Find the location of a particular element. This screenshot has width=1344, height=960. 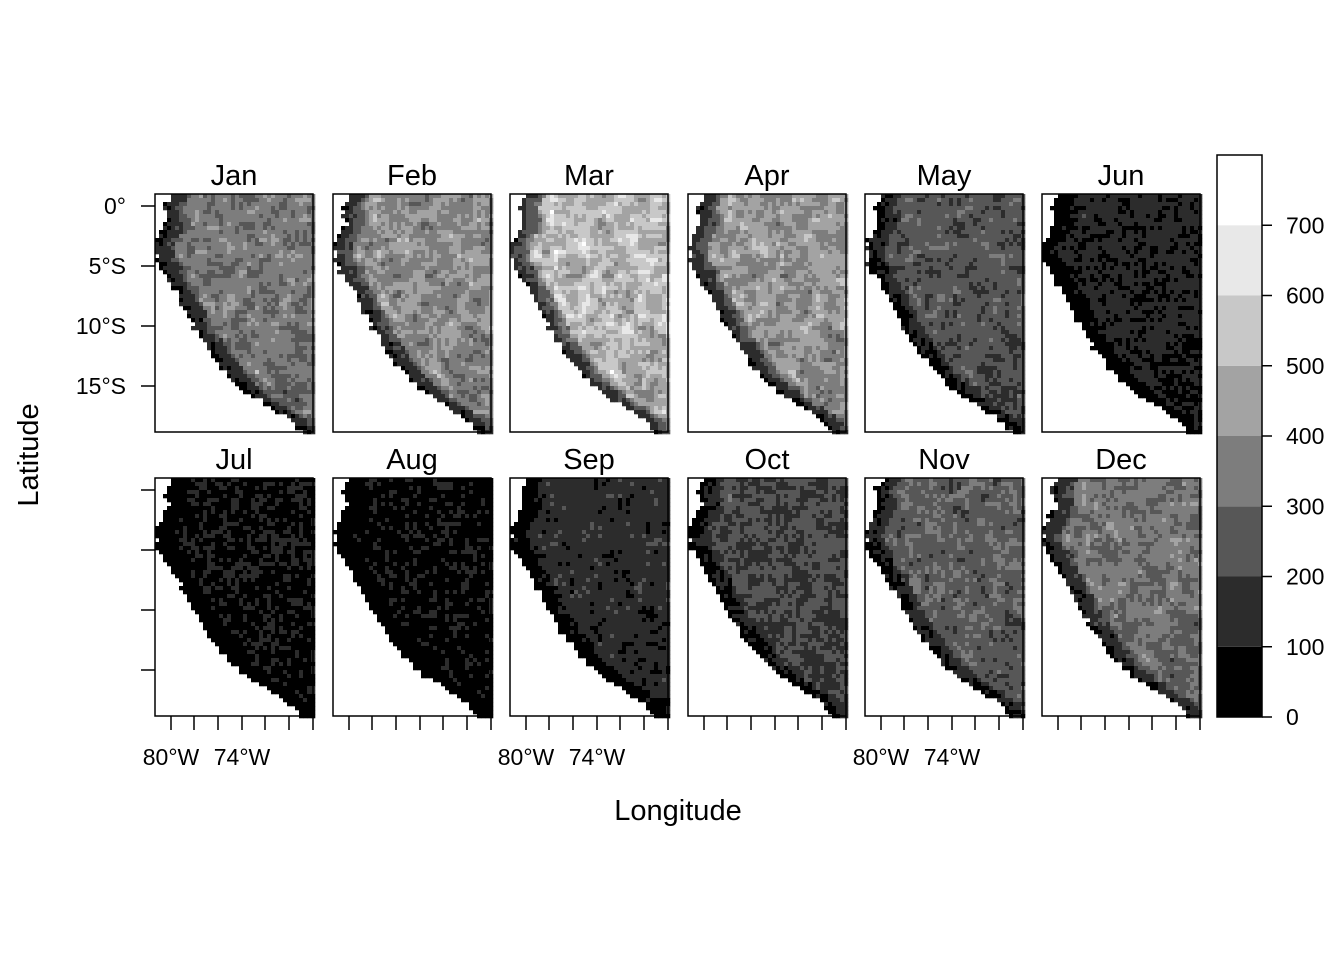

panel-aug: Aug is located at coordinates (413, 581).